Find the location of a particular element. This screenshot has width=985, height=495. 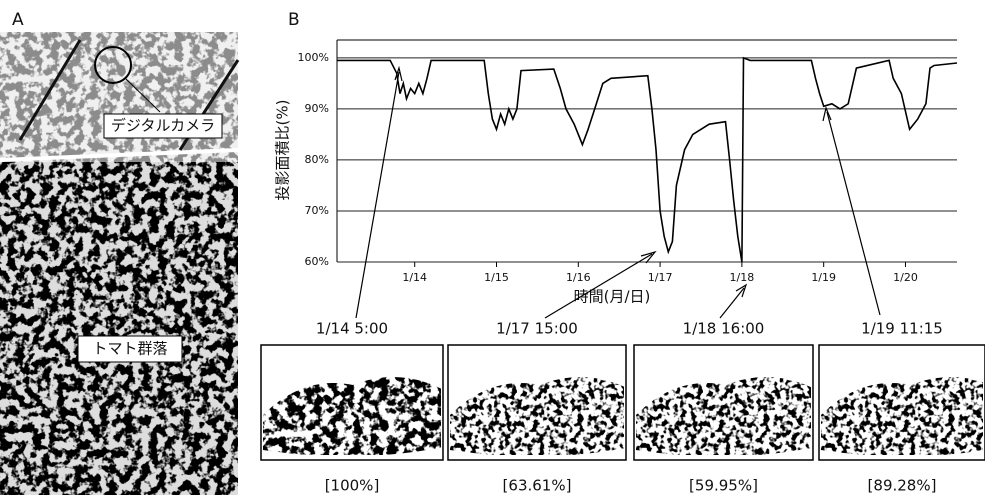

snapshot-ratio: [59.95%] is located at coordinates (723, 486).